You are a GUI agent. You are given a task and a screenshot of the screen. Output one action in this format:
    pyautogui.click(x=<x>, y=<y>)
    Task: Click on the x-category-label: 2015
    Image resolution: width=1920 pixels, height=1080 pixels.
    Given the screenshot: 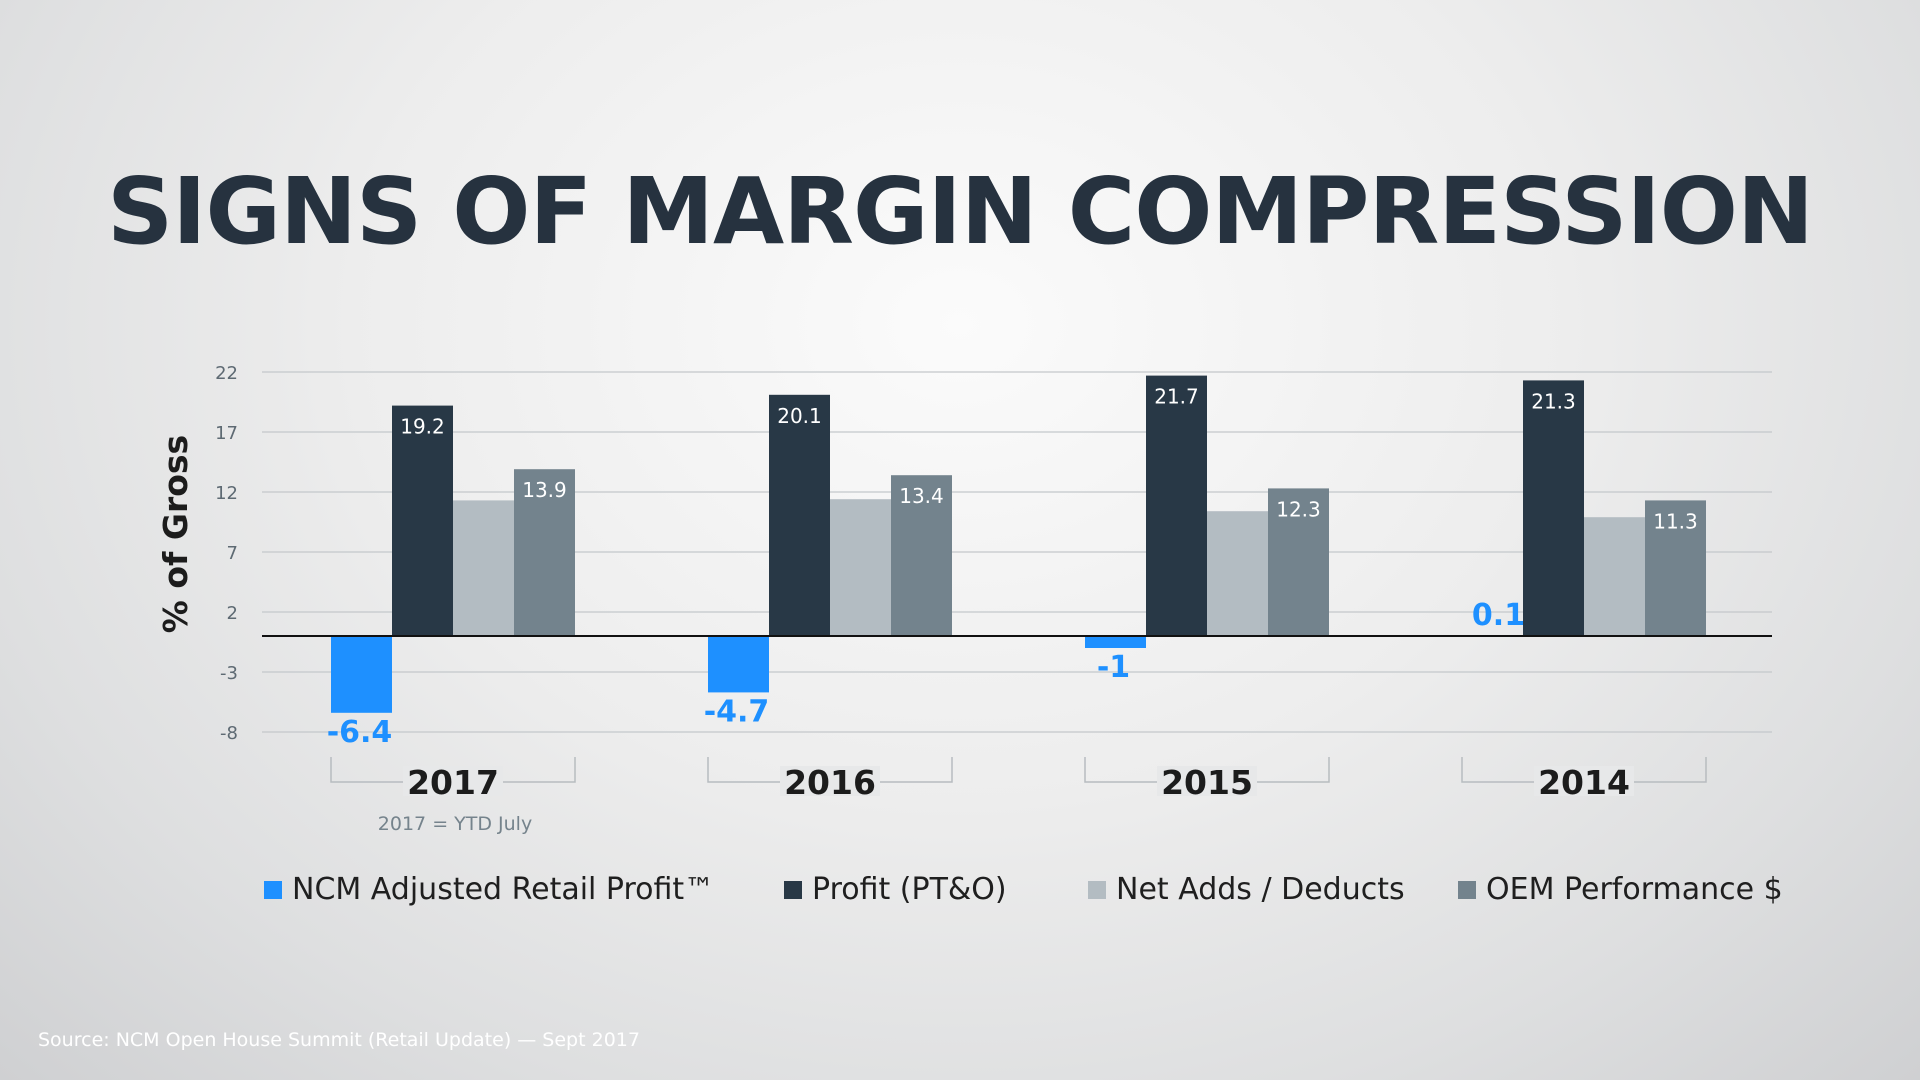 What is the action you would take?
    pyautogui.click(x=1207, y=782)
    